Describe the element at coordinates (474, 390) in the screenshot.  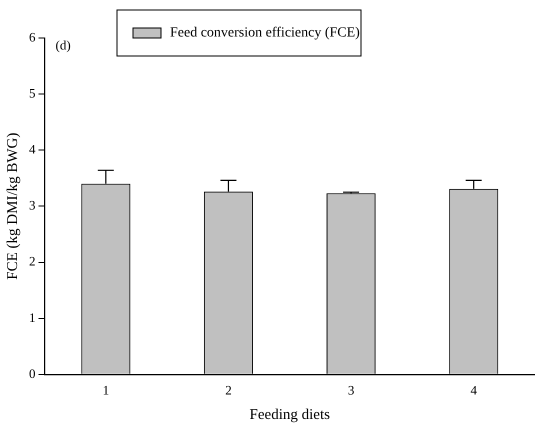
I see `x-tick-label: 4` at that location.